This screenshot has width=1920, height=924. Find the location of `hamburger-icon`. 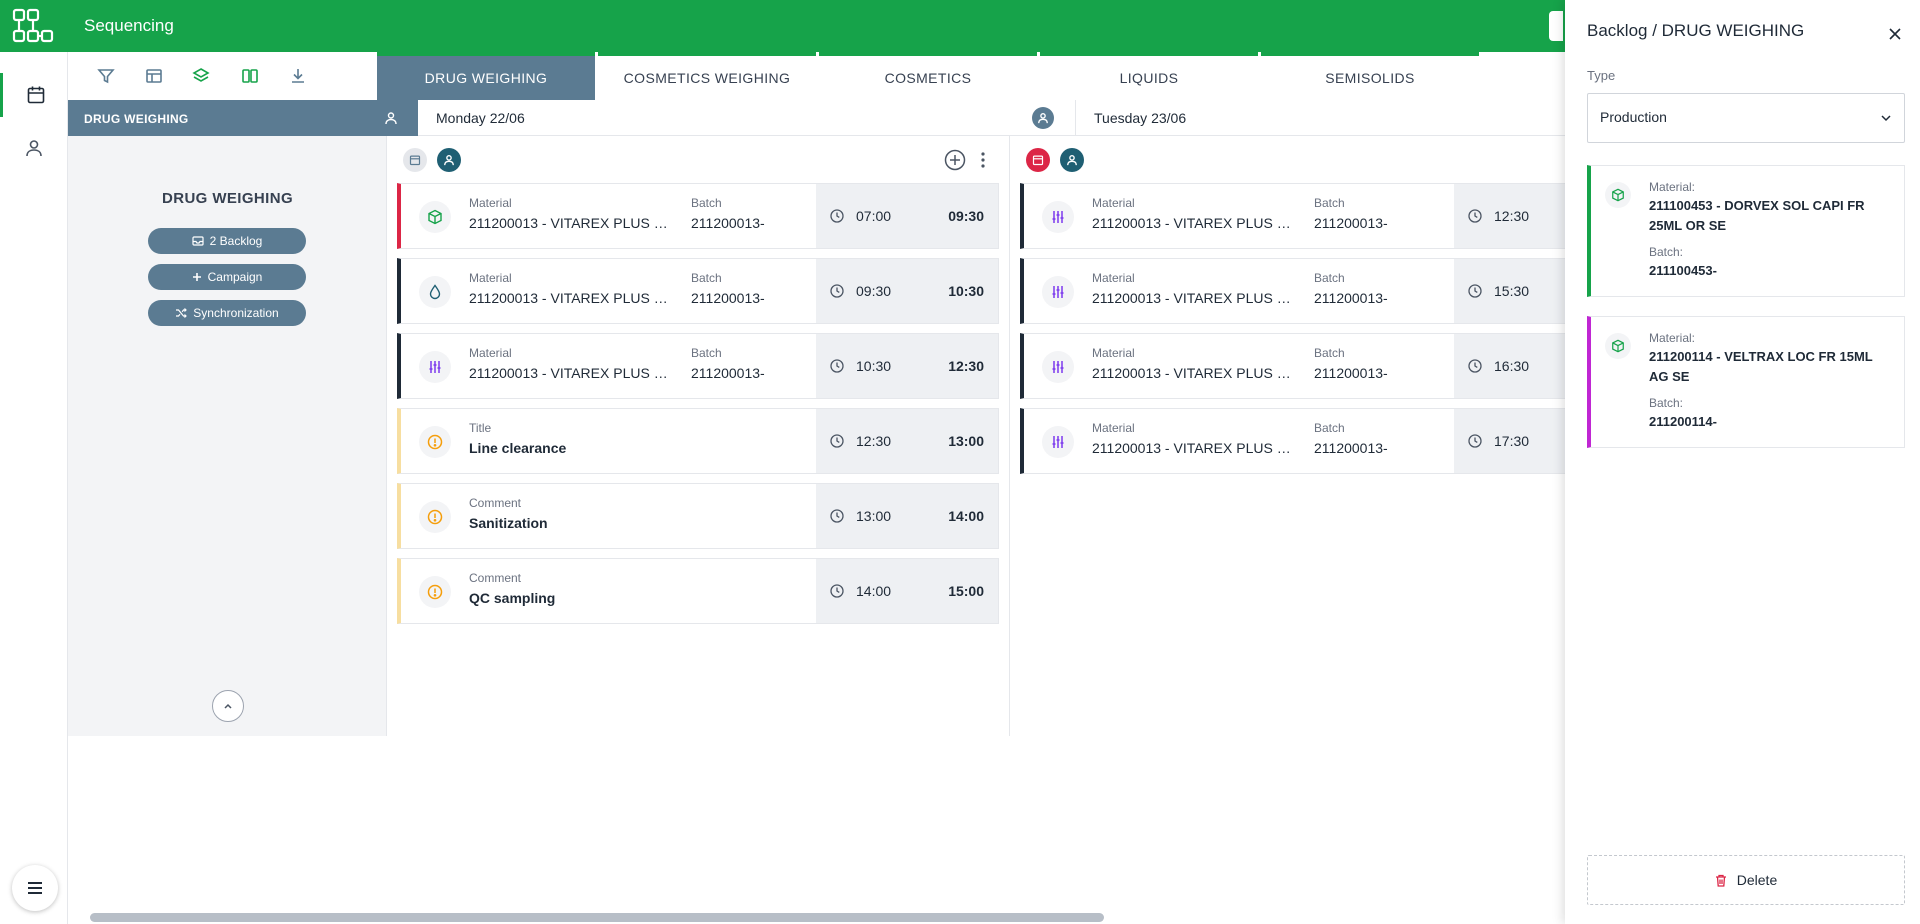

hamburger-icon is located at coordinates (35, 888).